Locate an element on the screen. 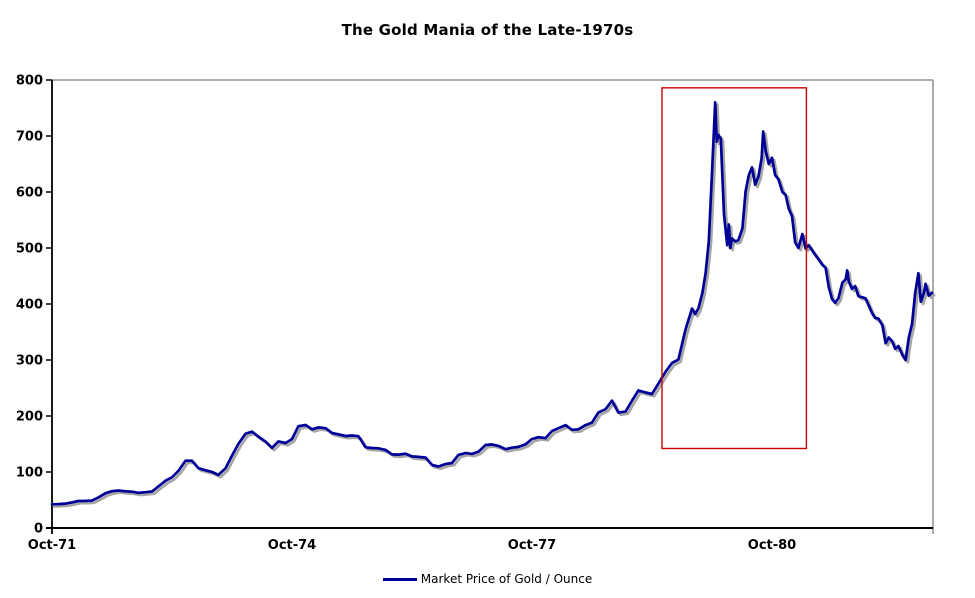  chart-title: The Gold Mania of the Late-1970s is located at coordinates (487, 30).